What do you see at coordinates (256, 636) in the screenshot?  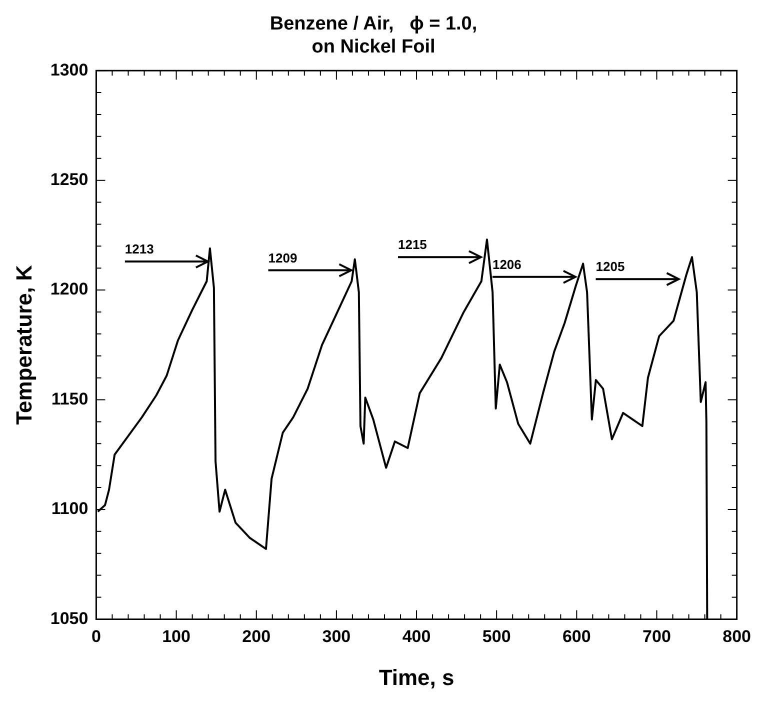 I see `x-tick-label: 200` at bounding box center [256, 636].